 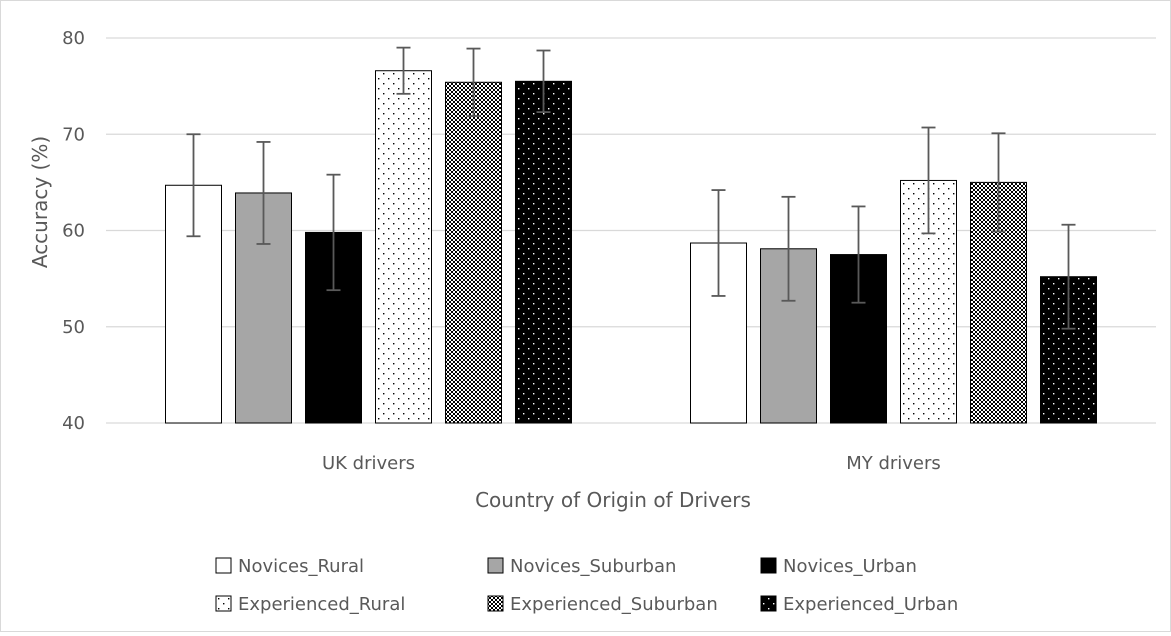 I want to click on y-tick-label: 60, so click(x=73, y=231).